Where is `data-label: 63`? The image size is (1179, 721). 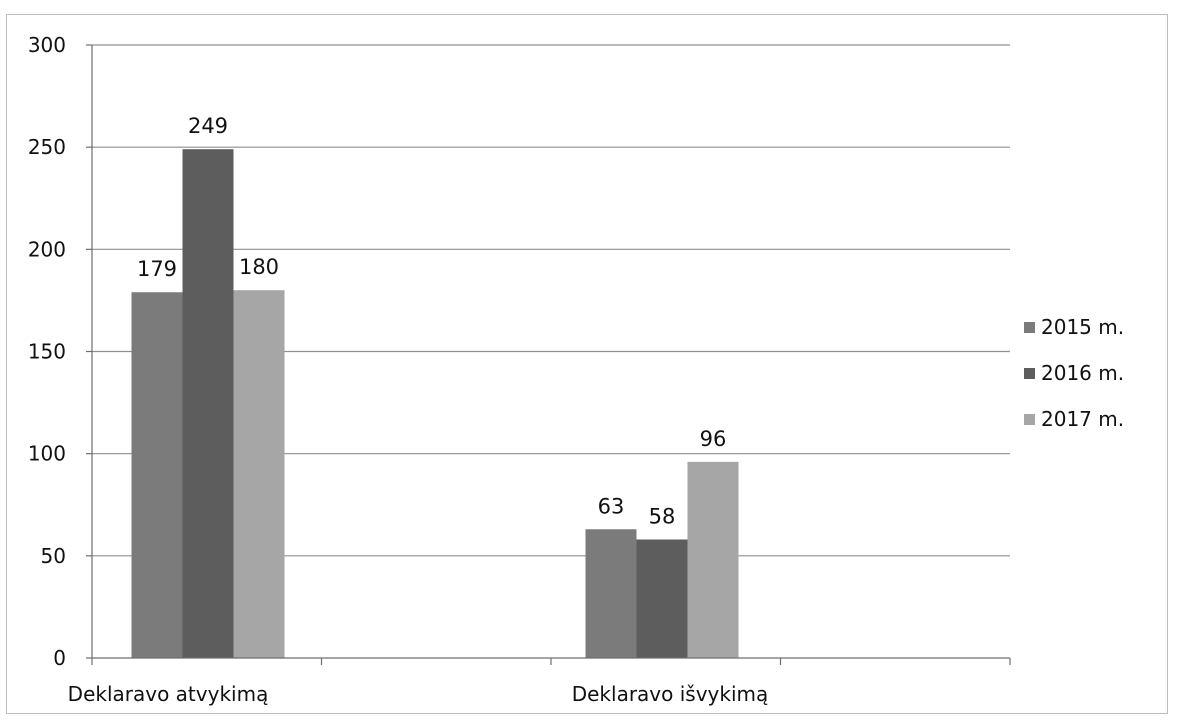
data-label: 63 is located at coordinates (611, 506).